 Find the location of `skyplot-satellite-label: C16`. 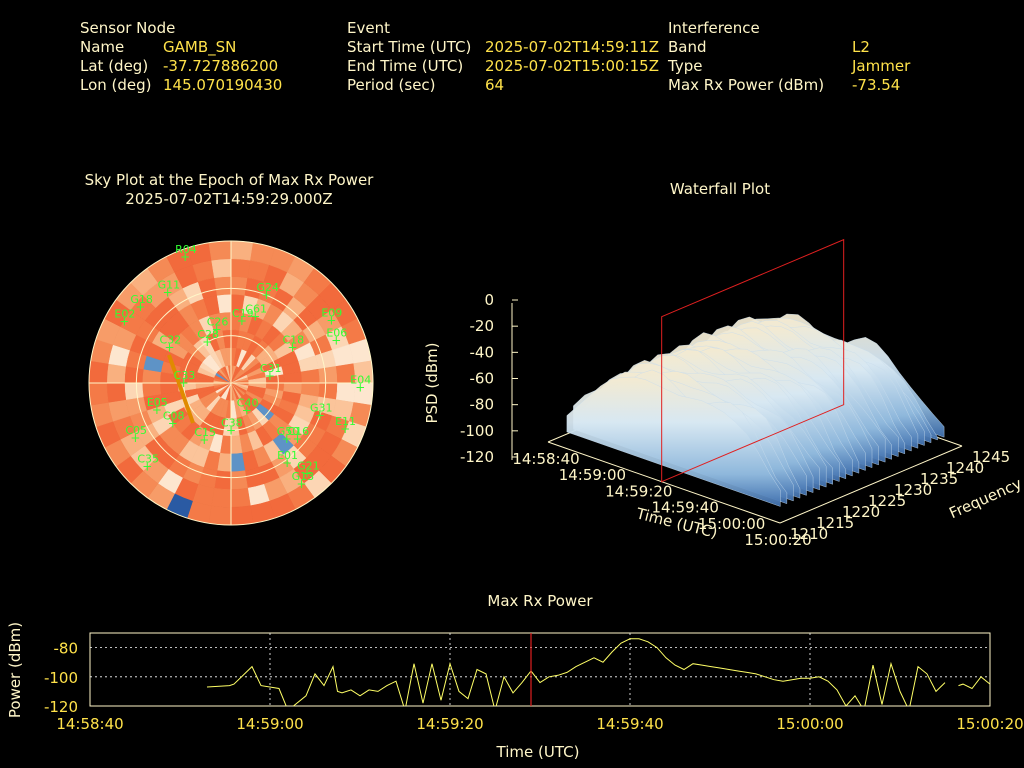

skyplot-satellite-label: C16 is located at coordinates (298, 431).